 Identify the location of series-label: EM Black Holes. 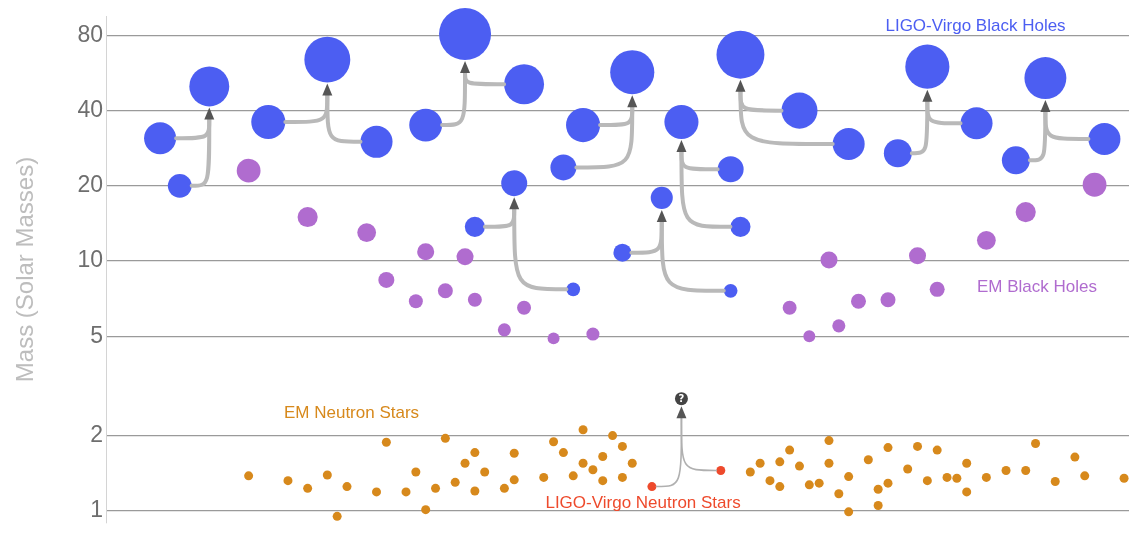
(1036, 286).